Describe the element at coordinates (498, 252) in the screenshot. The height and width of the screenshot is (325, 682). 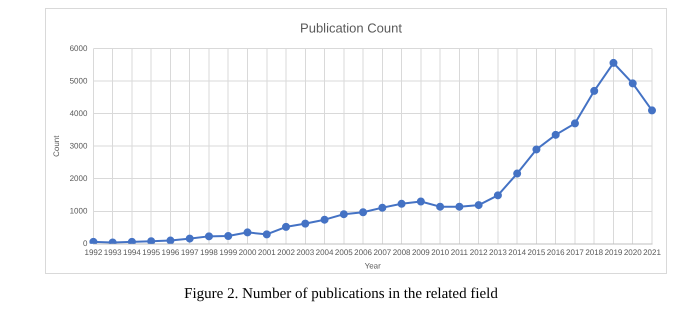
I see `x-tick-label: 2013` at that location.